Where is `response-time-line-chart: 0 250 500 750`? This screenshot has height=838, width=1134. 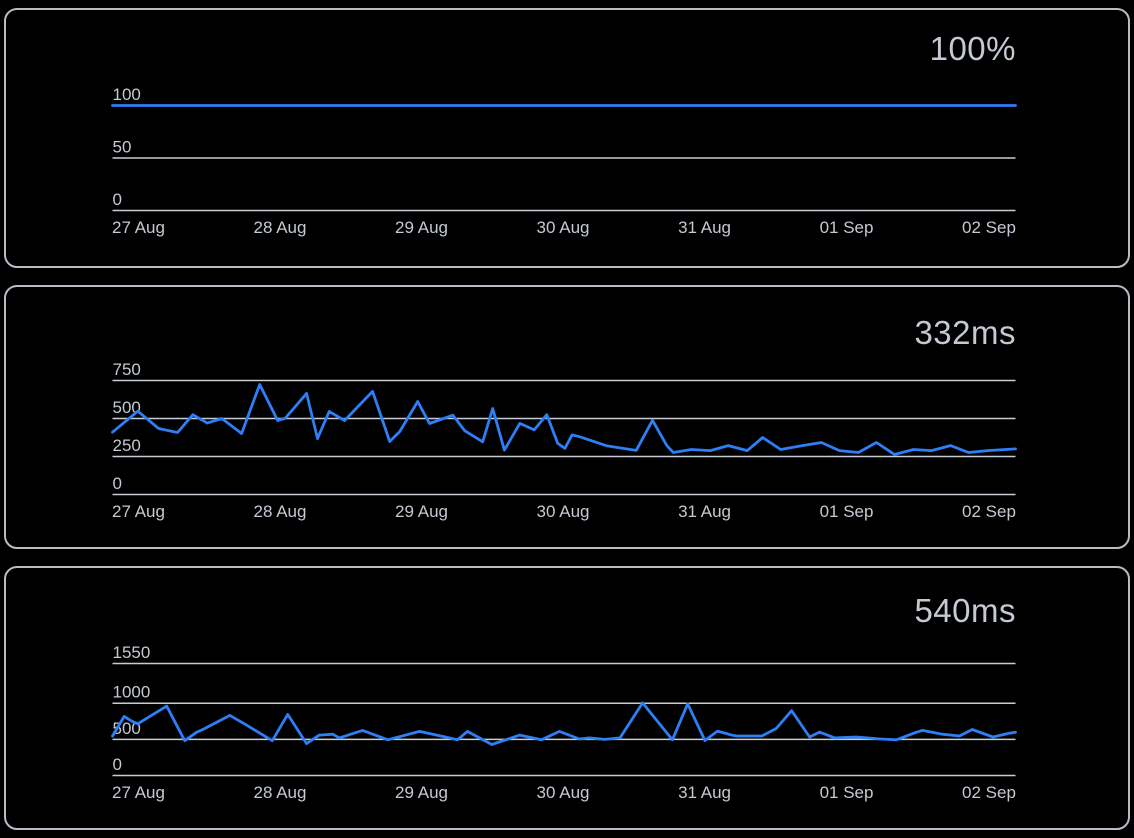
response-time-line-chart: 0 250 500 750 is located at coordinates (564, 428).